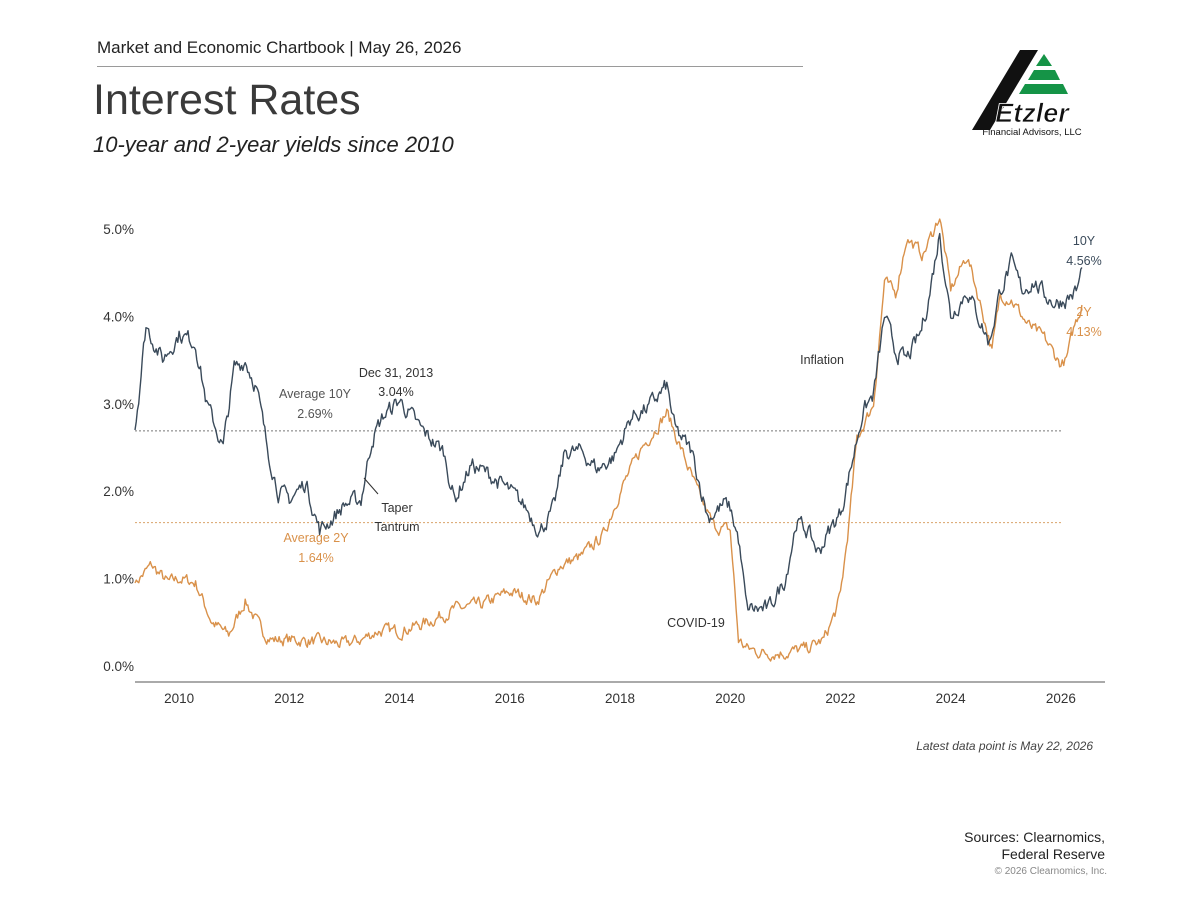  What do you see at coordinates (315, 558) in the screenshot?
I see `reference-value: 1.64%` at bounding box center [315, 558].